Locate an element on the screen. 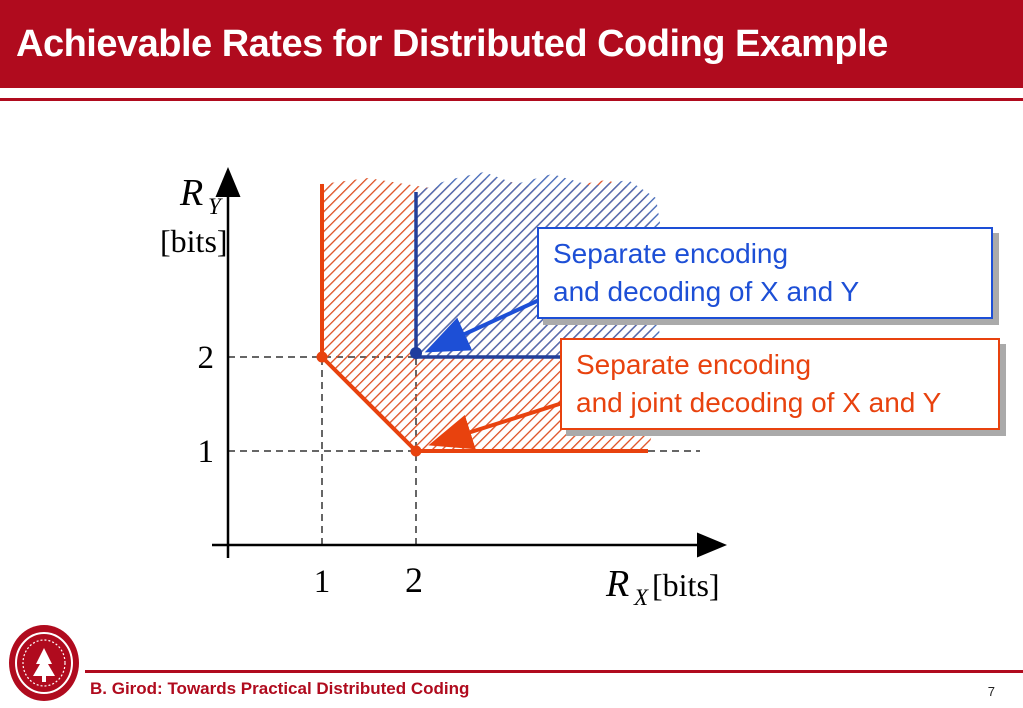 The width and height of the screenshot is (1023, 708). seal-tree-icon is located at coordinates (44, 665).